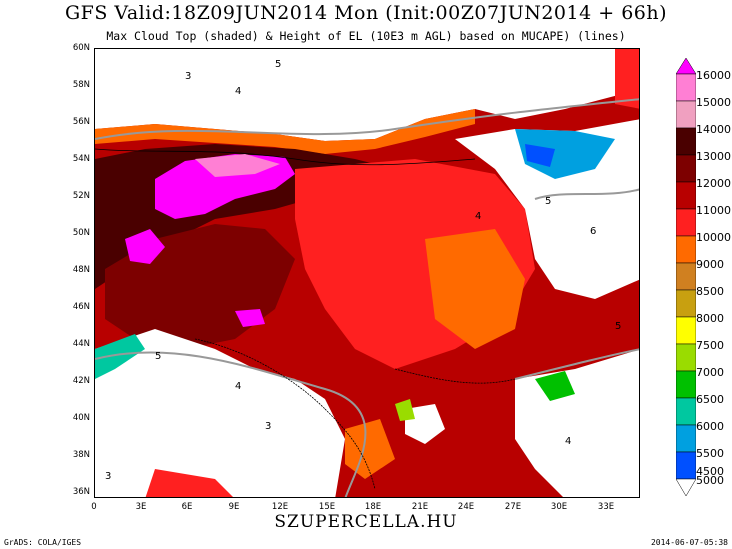 The height and width of the screenshot is (549, 732). I want to click on lon-label: 27E, so click(513, 507).